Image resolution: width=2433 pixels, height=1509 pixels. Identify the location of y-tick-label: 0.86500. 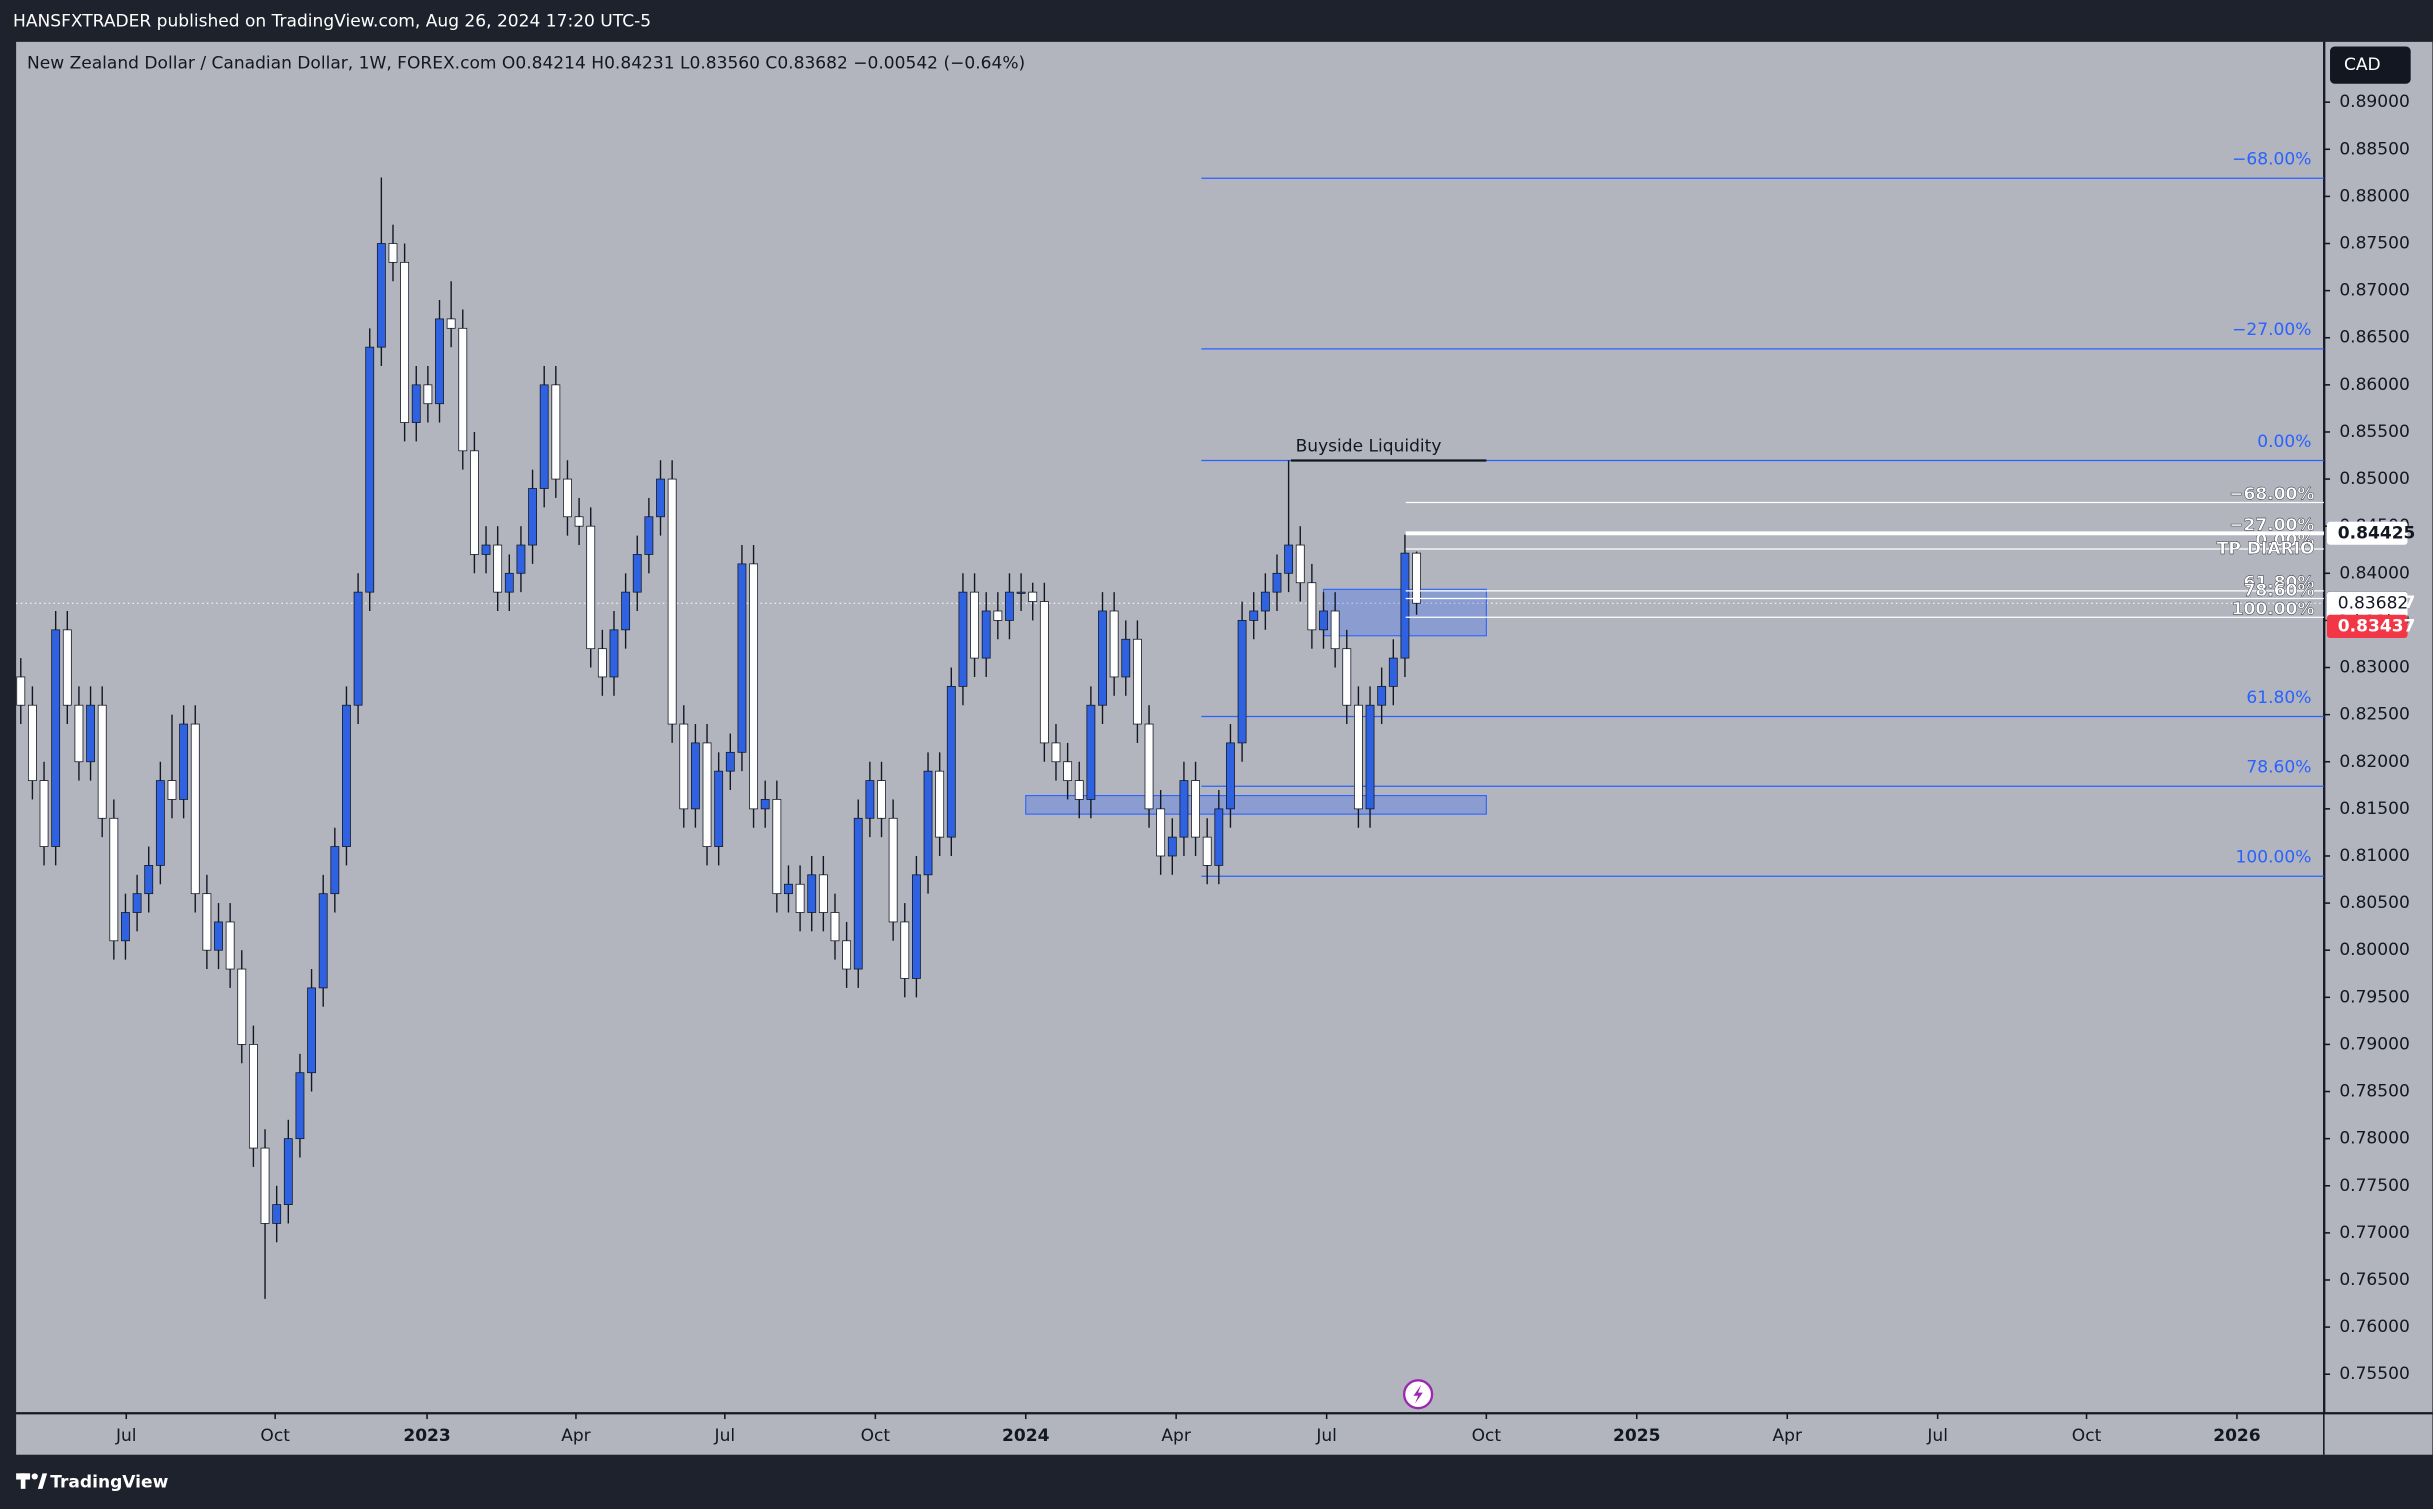
(2374, 338).